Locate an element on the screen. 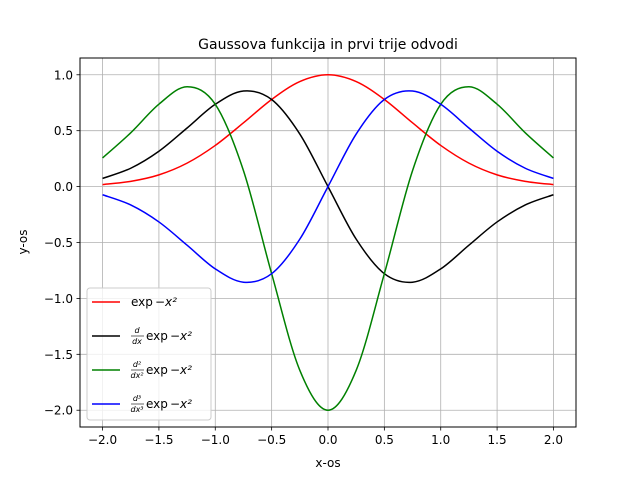  x-tick-label: 0.0 is located at coordinates (327, 440).